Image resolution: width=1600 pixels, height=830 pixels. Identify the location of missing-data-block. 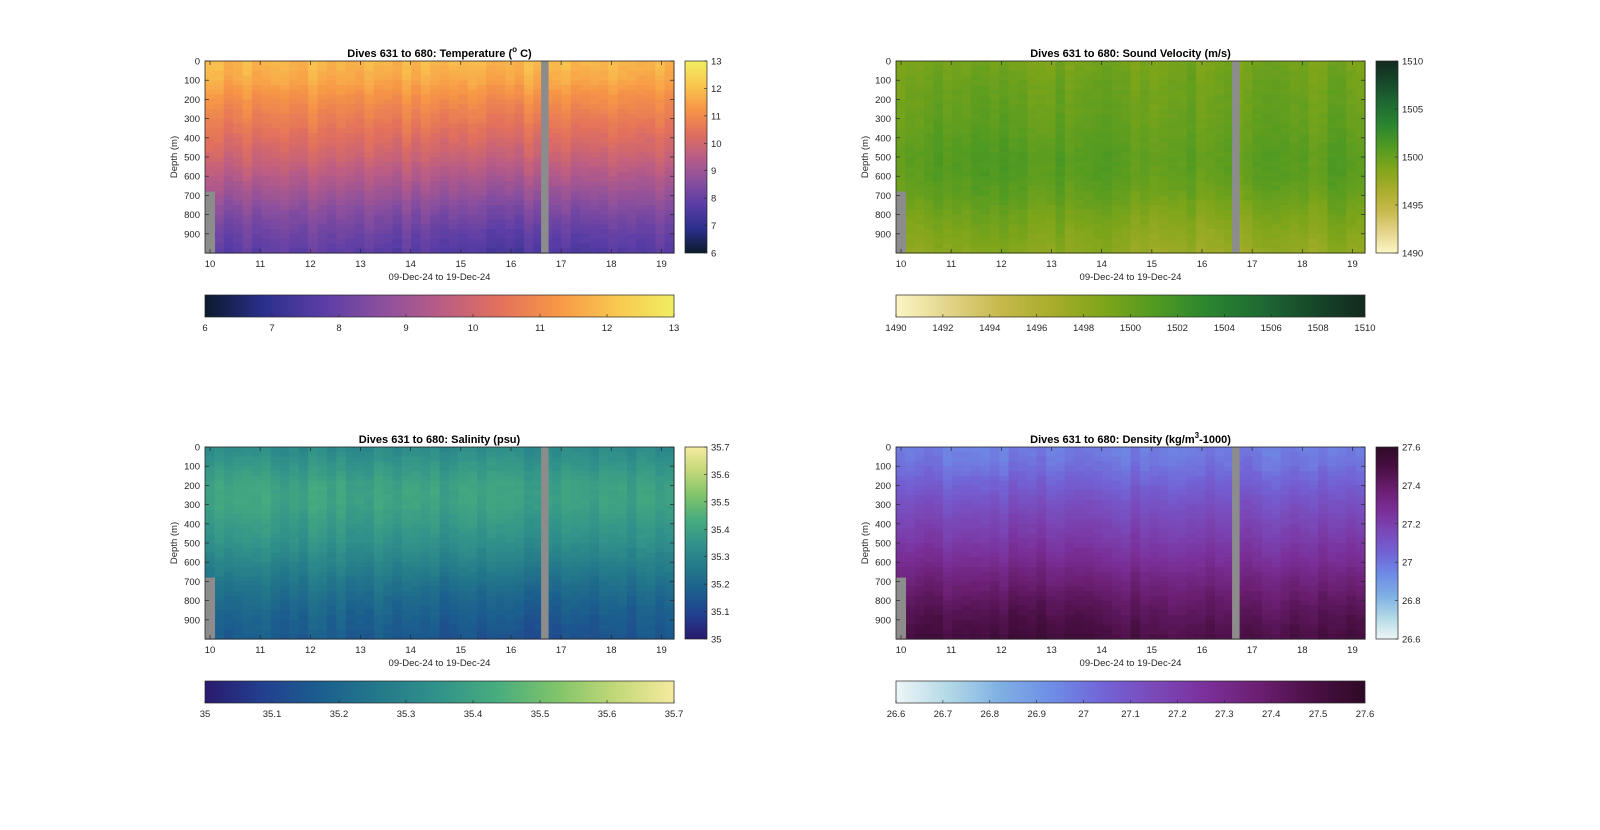
(210, 222).